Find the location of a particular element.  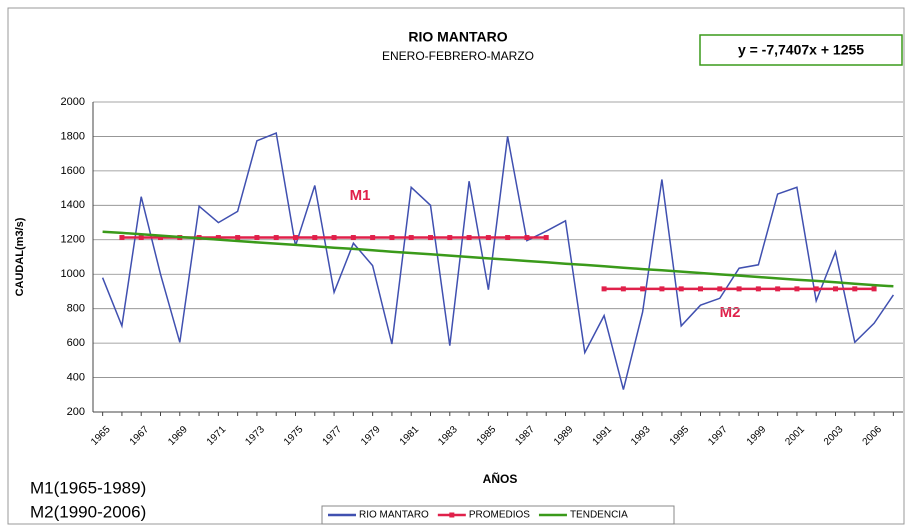

equation: y = -7,7407x + 1255 is located at coordinates (801, 50).